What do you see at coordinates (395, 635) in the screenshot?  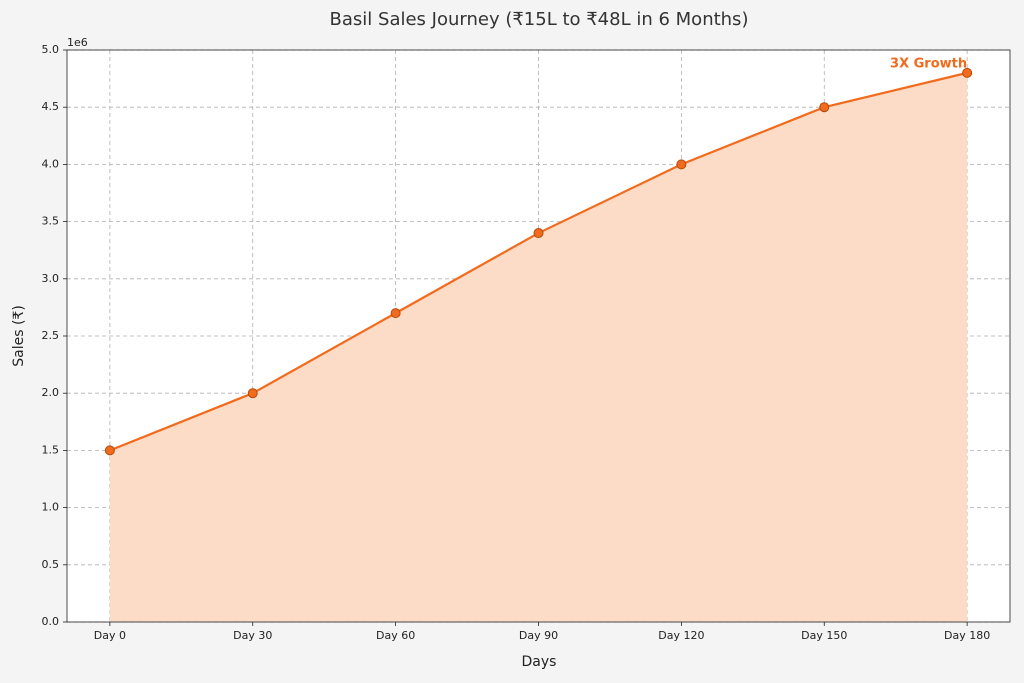 I see `x-tick-label: Day 60` at bounding box center [395, 635].